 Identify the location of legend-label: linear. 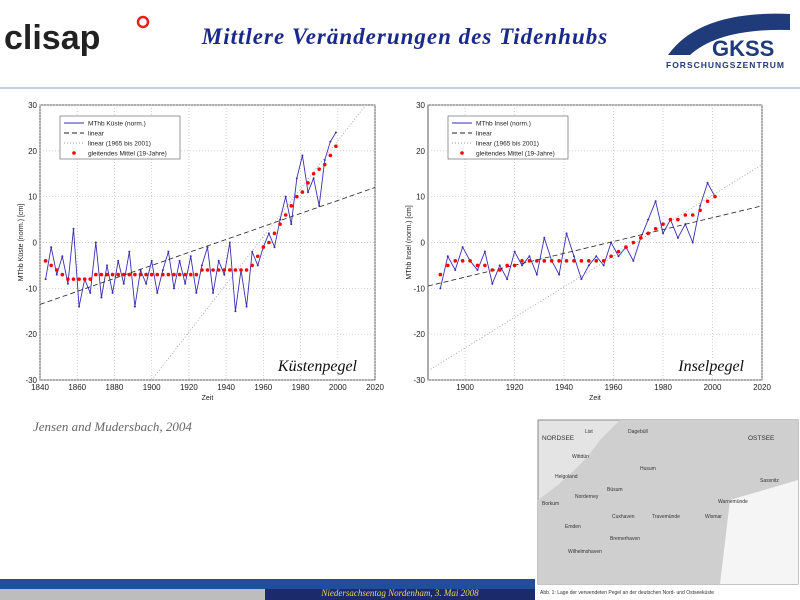
(484, 134).